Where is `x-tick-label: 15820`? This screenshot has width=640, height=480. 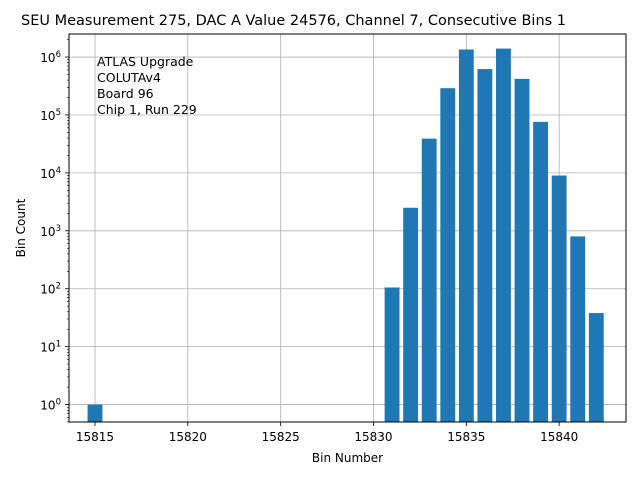 x-tick-label: 15820 is located at coordinates (188, 437).